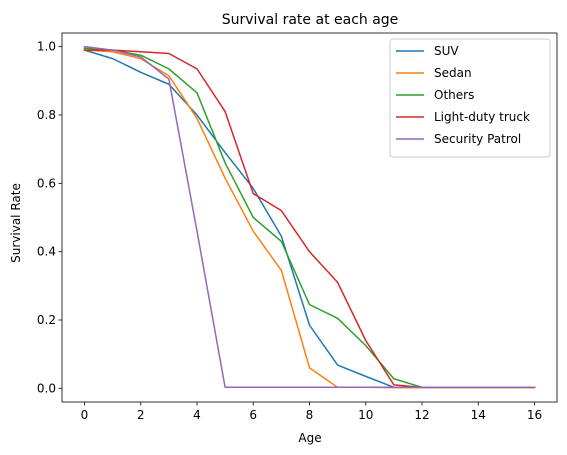 The height and width of the screenshot is (455, 567). Describe the element at coordinates (46, 183) in the screenshot. I see `y-tick-label: 0.6` at that location.